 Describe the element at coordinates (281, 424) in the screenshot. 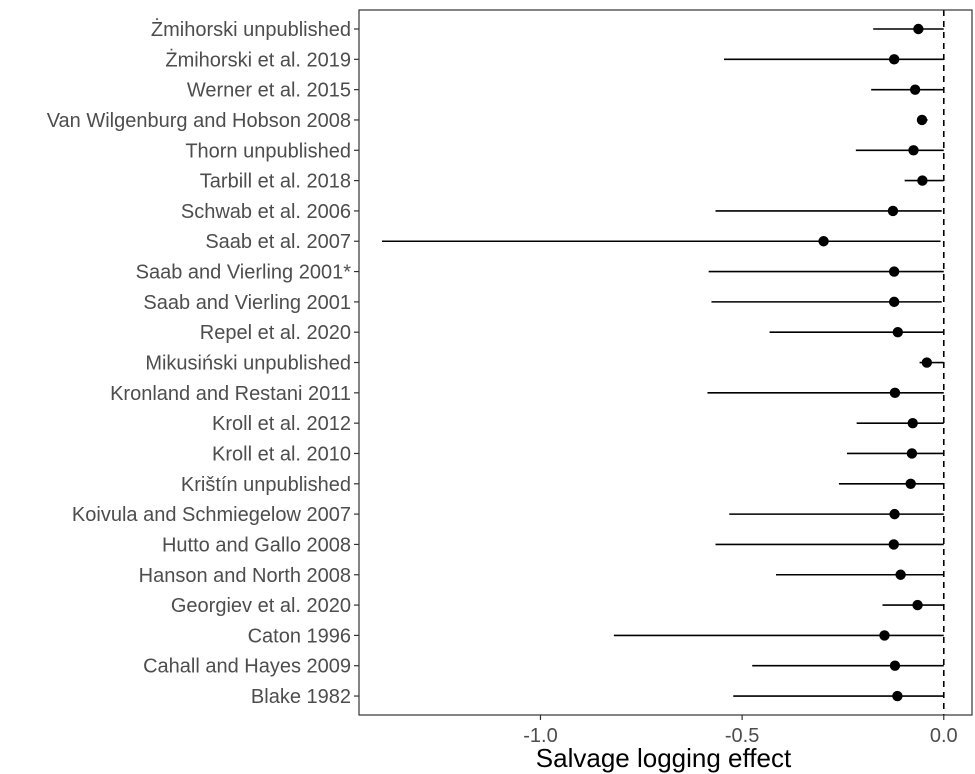

I see `study-label: Kroll et al. 2012` at that location.